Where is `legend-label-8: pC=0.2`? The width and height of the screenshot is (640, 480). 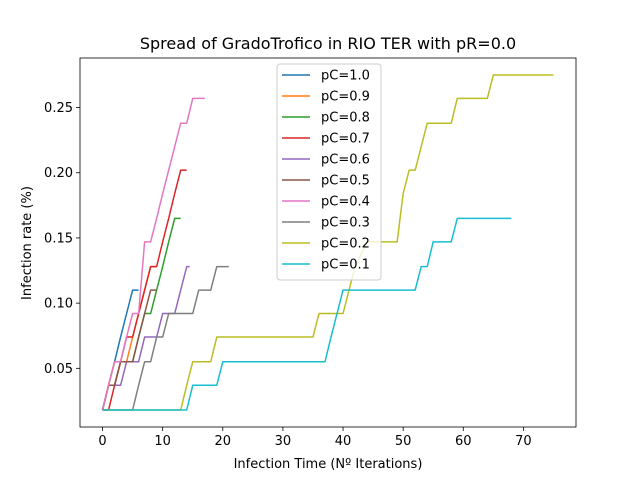
legend-label-8: pC=0.2 is located at coordinates (345, 244).